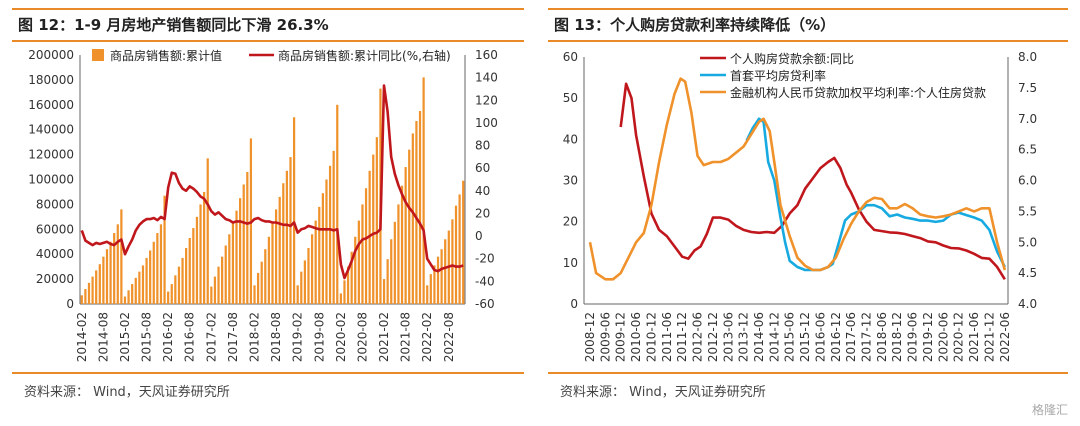 Image resolution: width=1080 pixels, height=426 pixels. I want to click on left-tick-label: 200000, so click(51, 55).